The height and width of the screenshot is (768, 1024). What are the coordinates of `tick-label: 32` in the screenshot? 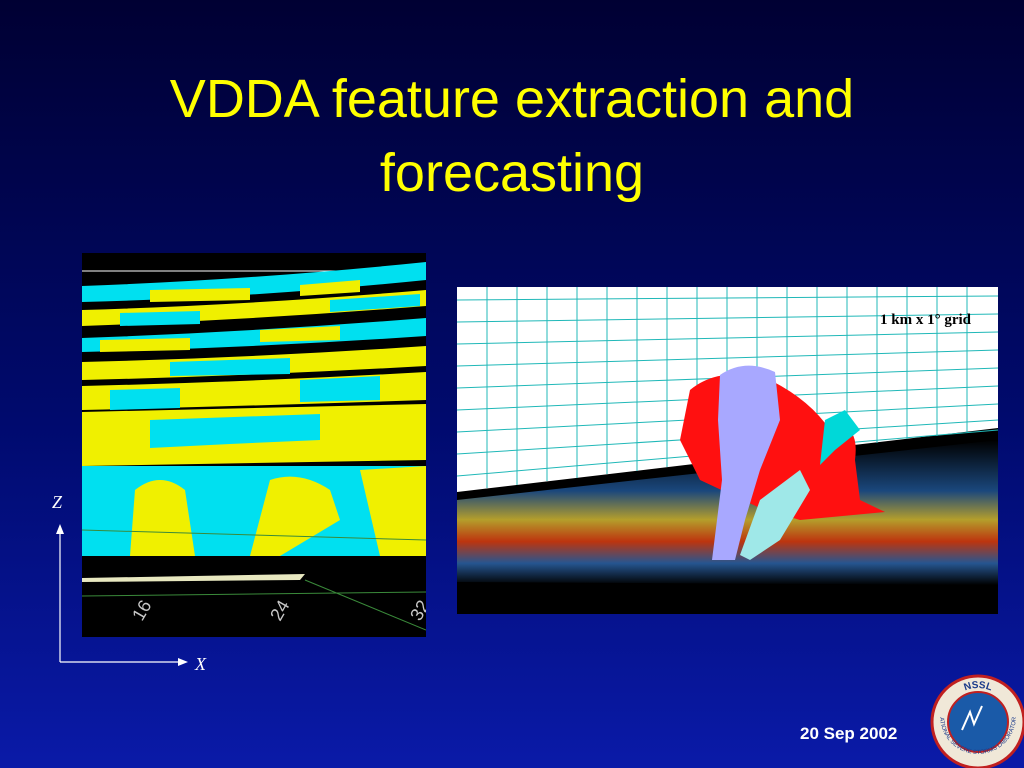 It's located at (419, 610).